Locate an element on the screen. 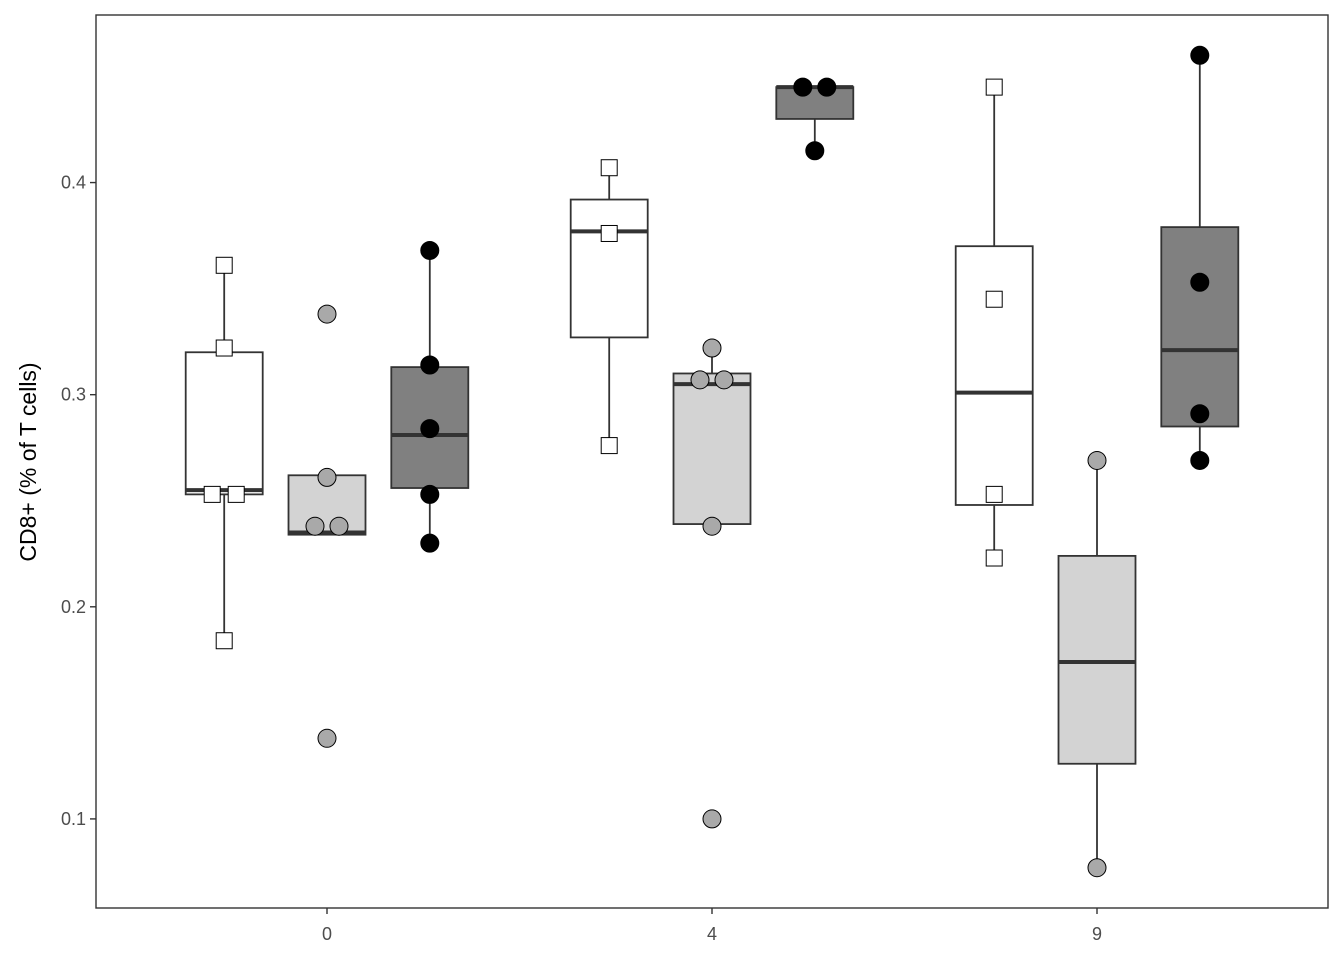 Image resolution: width=1344 pixels, height=960 pixels. y-tick-label: 0.1 is located at coordinates (73, 819).